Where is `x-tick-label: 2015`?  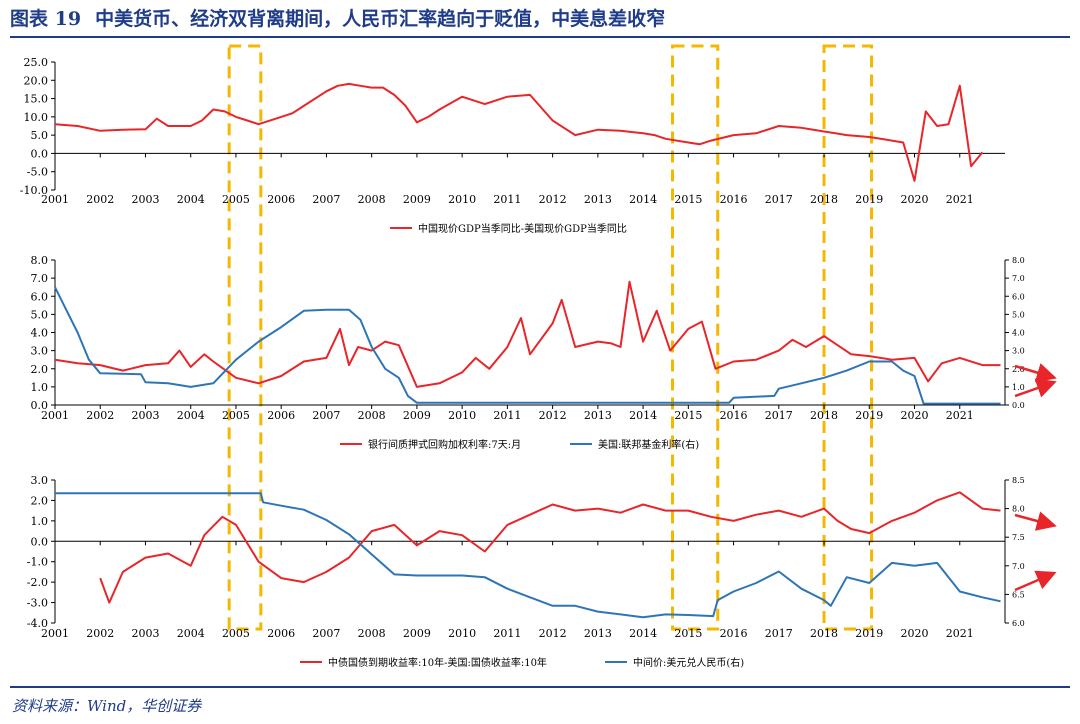 x-tick-label: 2015 is located at coordinates (688, 415).